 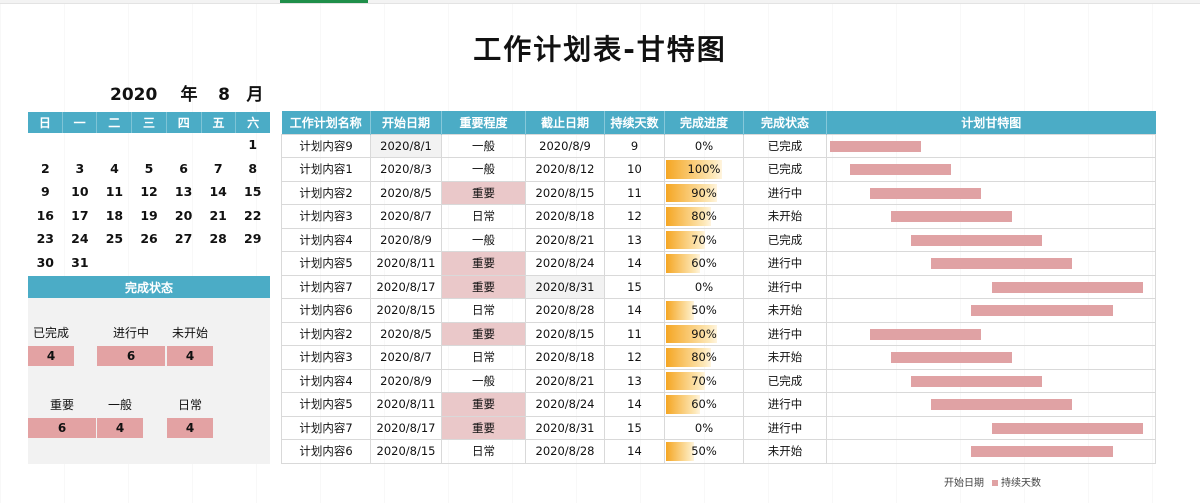 I want to click on stat-label: 重要, so click(x=61, y=405).